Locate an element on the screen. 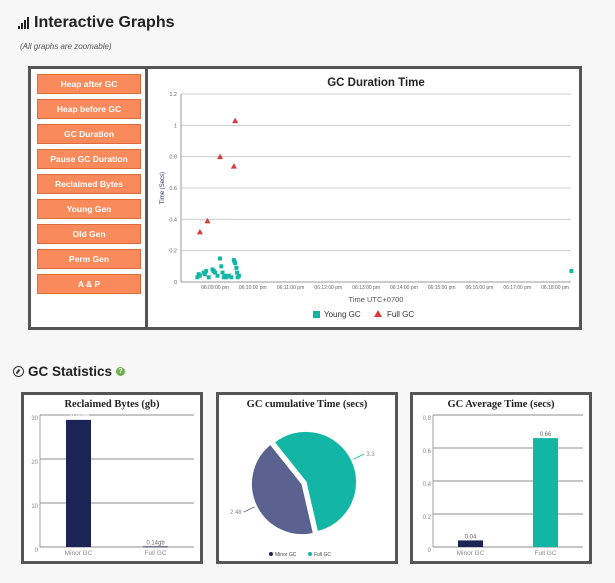 The image size is (615, 583). pie-data-label: 3.3 is located at coordinates (370, 455).